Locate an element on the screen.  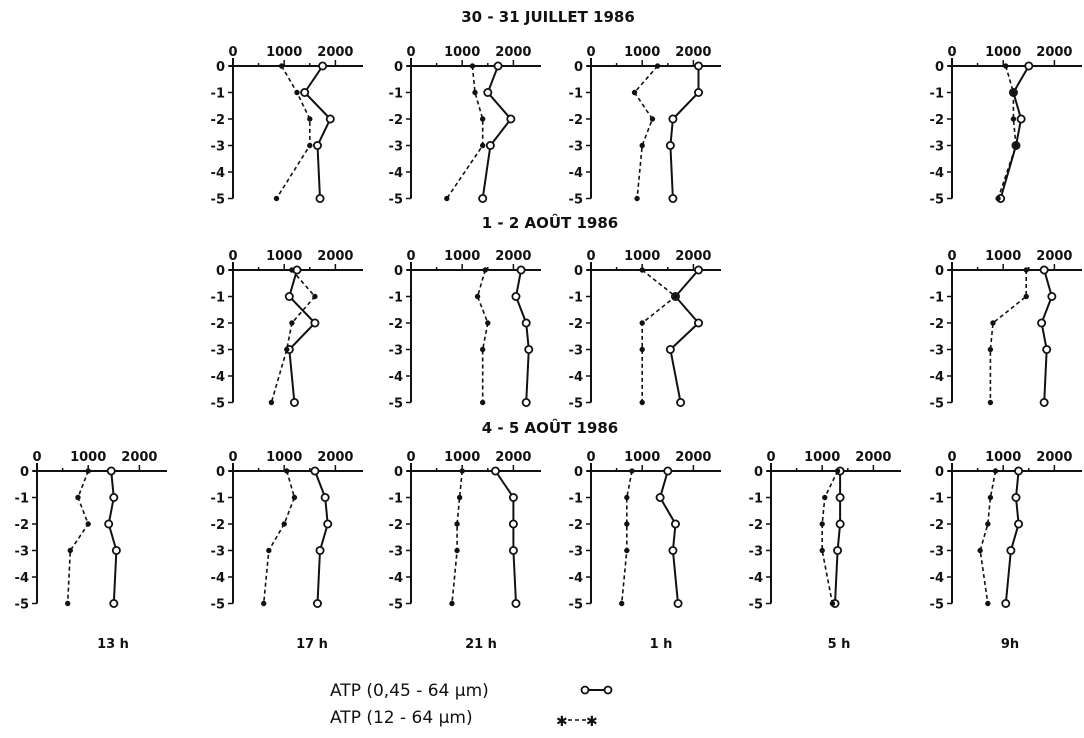
time-label-5h: 5 h is located at coordinates (839, 644).